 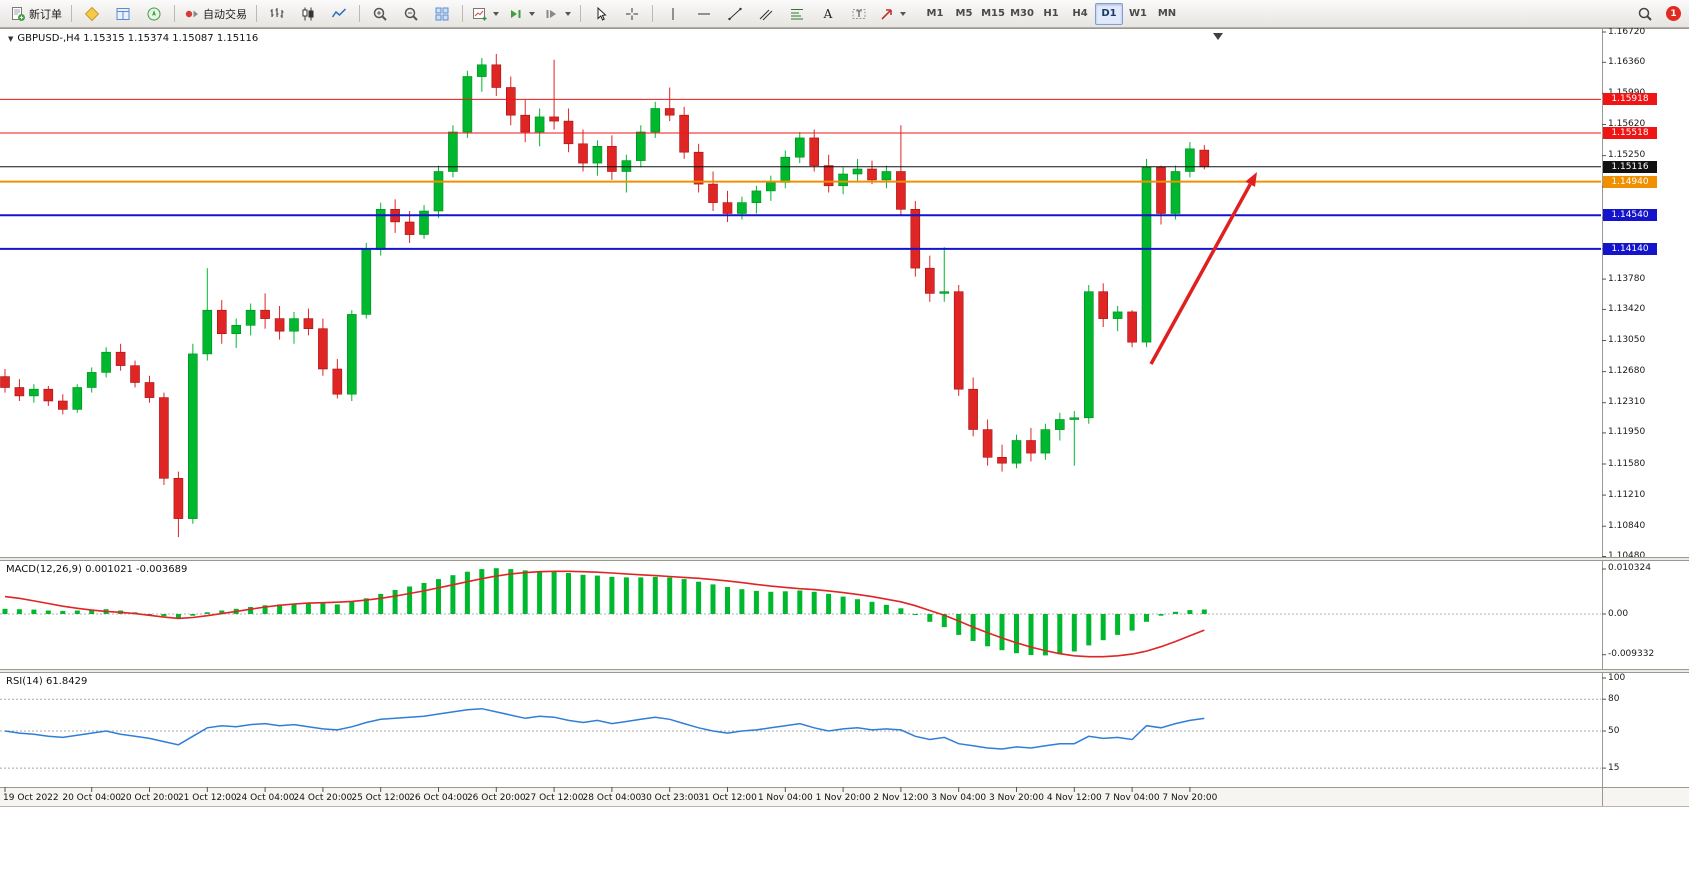 I want to click on time-axis-label: 26 Oct 20:00, so click(x=496, y=798).